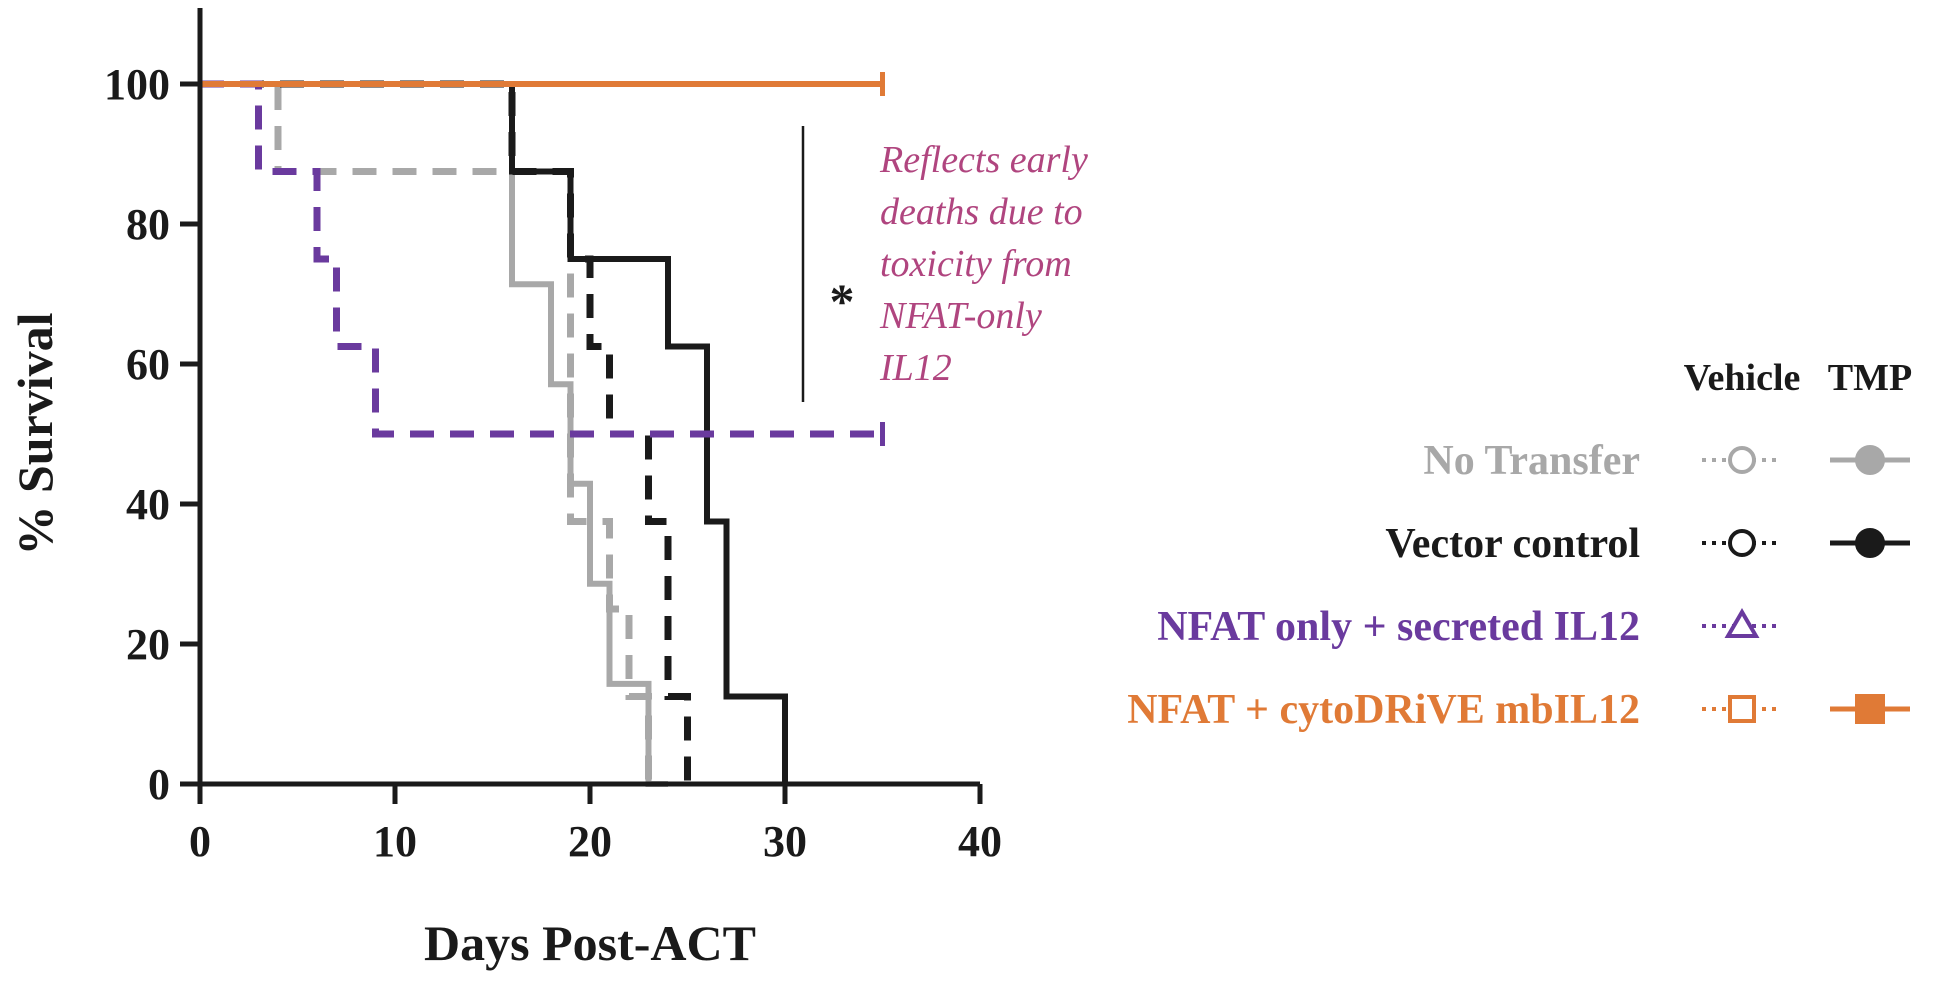 The width and height of the screenshot is (1939, 985). What do you see at coordinates (915, 368) in the screenshot?
I see `annotation-line-4: IL12` at bounding box center [915, 368].